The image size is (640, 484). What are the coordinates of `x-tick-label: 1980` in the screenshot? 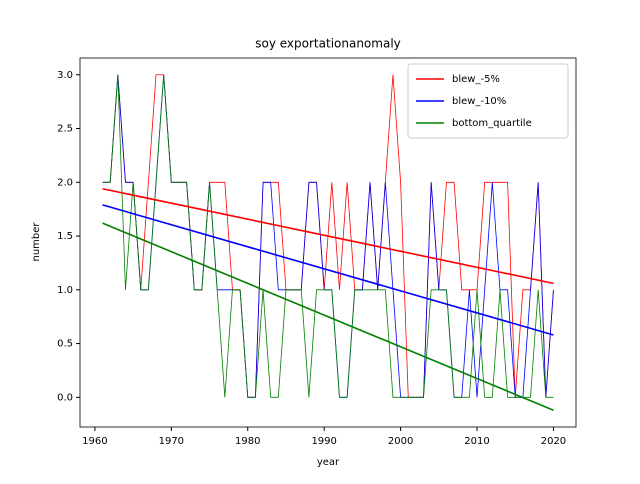 It's located at (247, 441).